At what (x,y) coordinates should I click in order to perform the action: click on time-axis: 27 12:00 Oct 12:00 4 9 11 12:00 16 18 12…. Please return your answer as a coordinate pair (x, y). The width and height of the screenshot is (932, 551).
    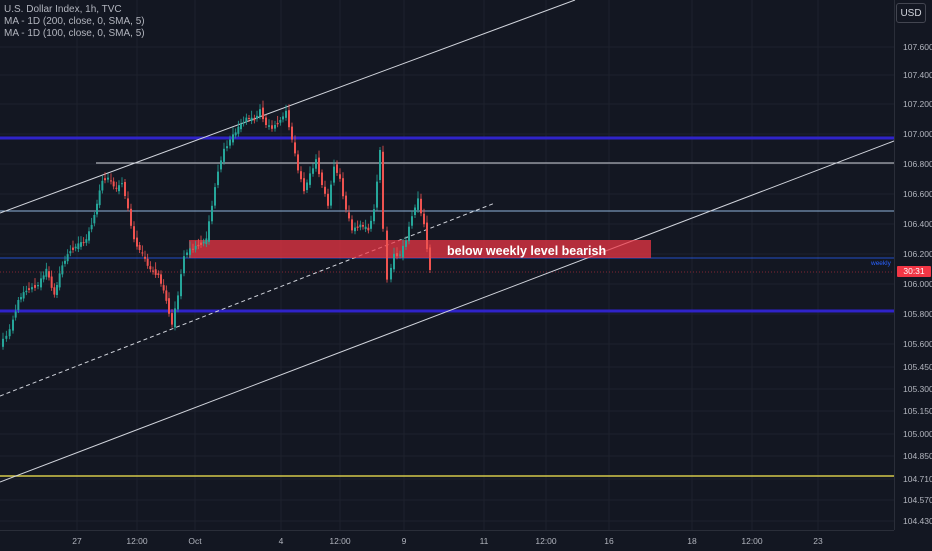
    Looking at the image, I should click on (447, 540).